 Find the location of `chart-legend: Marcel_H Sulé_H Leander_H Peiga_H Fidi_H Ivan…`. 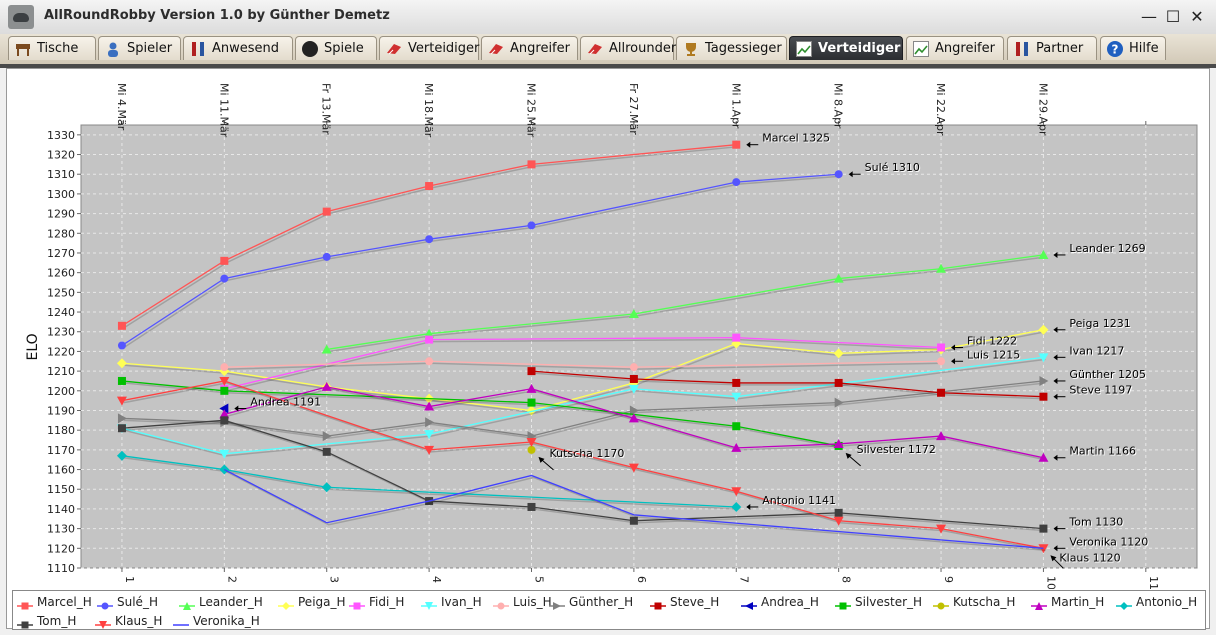

chart-legend: Marcel_H Sulé_H Leander_H Peiga_H Fidi_H Ivan… is located at coordinates (609, 610).